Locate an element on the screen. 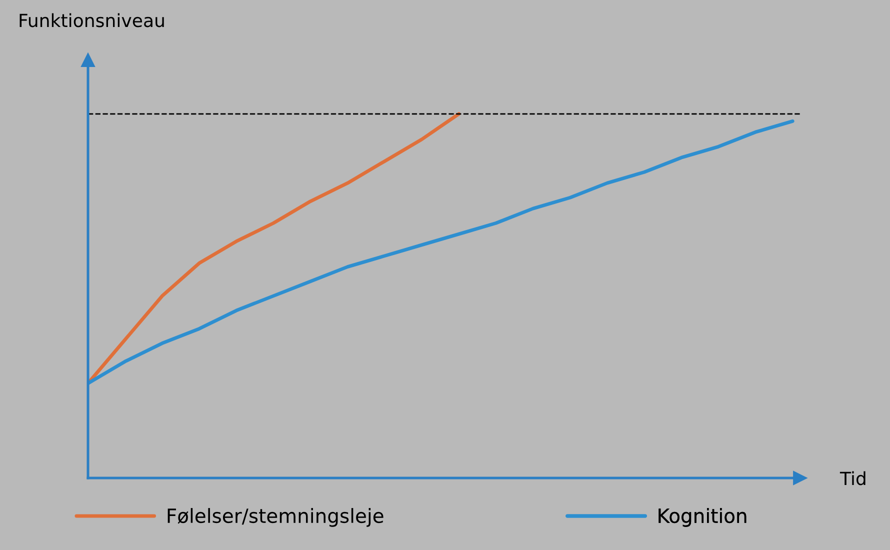 This screenshot has height=550, width=890. legend-label: Følelser/stemningsleje is located at coordinates (276, 517).